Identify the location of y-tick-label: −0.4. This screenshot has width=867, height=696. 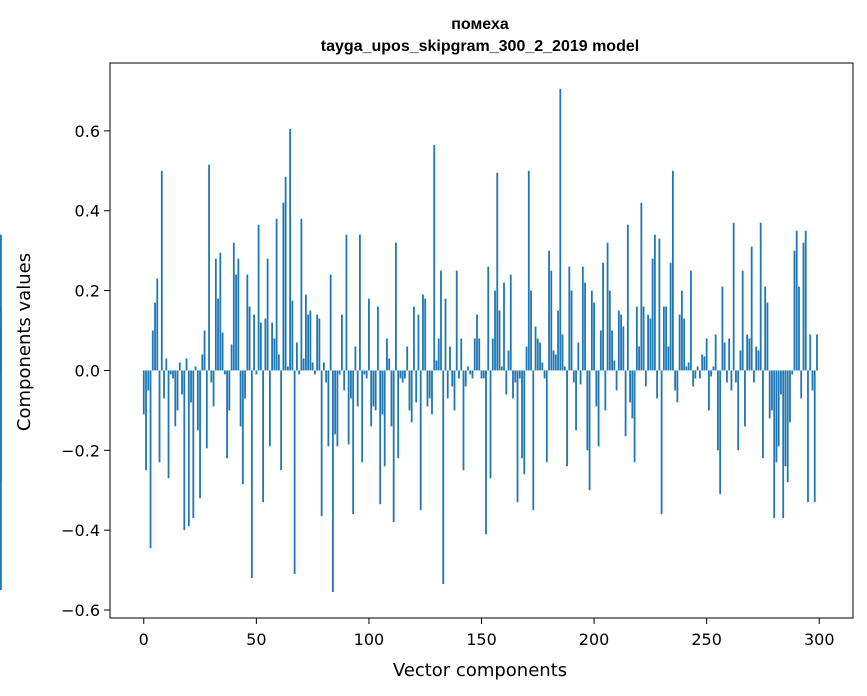
(80, 530).